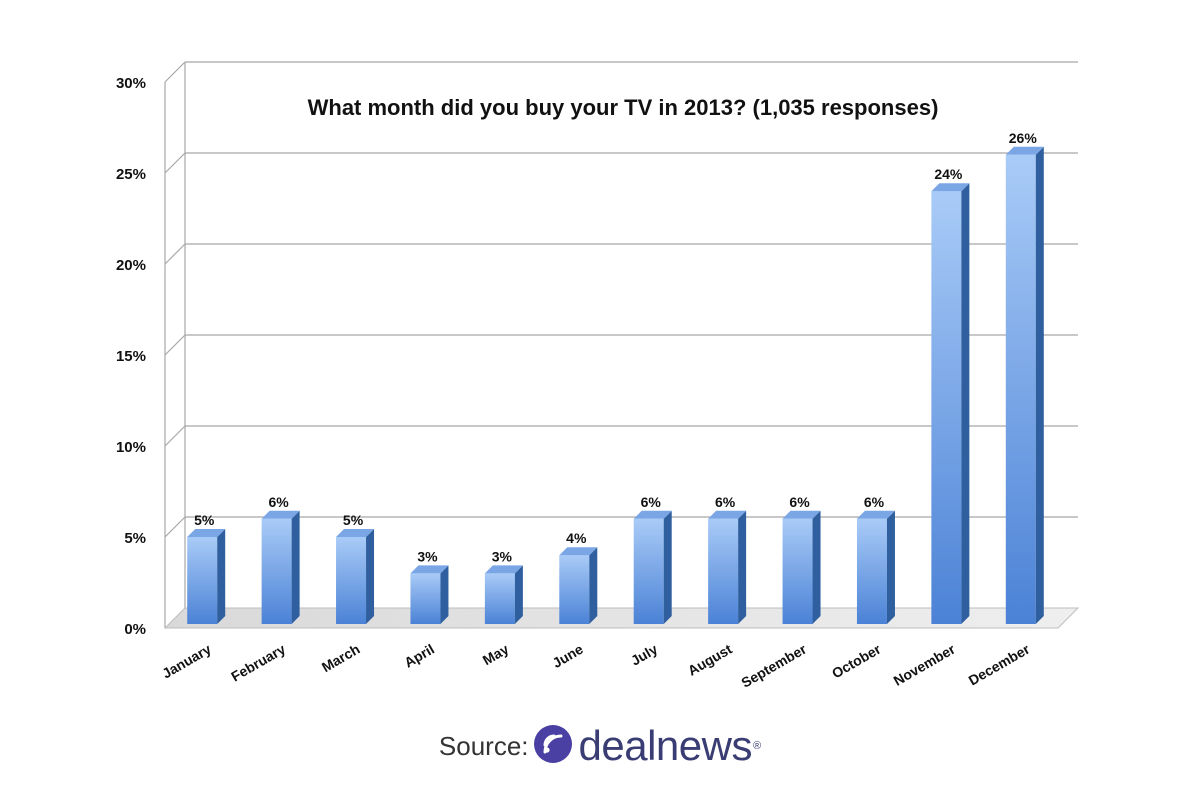 Image resolution: width=1200 pixels, height=800 pixels. I want to click on x-tick-label: November, so click(925, 664).